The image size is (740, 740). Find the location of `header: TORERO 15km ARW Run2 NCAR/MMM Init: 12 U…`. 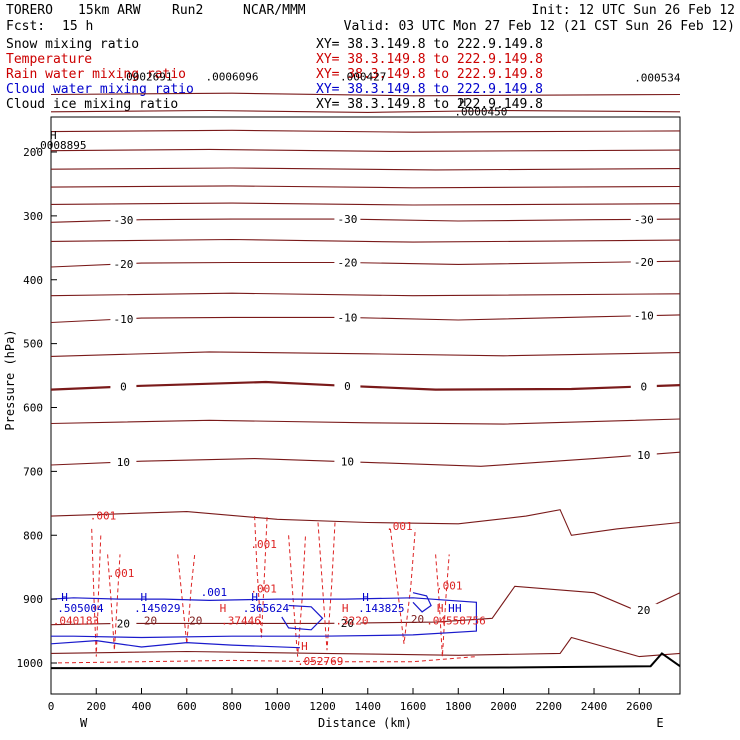

header: TORERO 15km ARW Run2 NCAR/MMM Init: 12 U… is located at coordinates (370, 18).